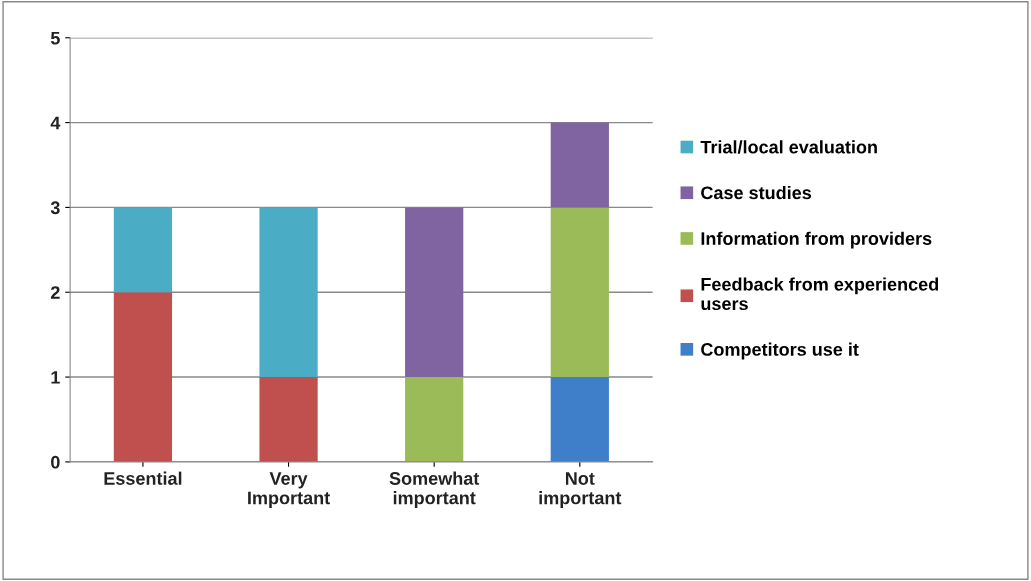 The width and height of the screenshot is (1031, 581). Describe the element at coordinates (55, 208) in the screenshot. I see `y-tick-label: 3` at that location.